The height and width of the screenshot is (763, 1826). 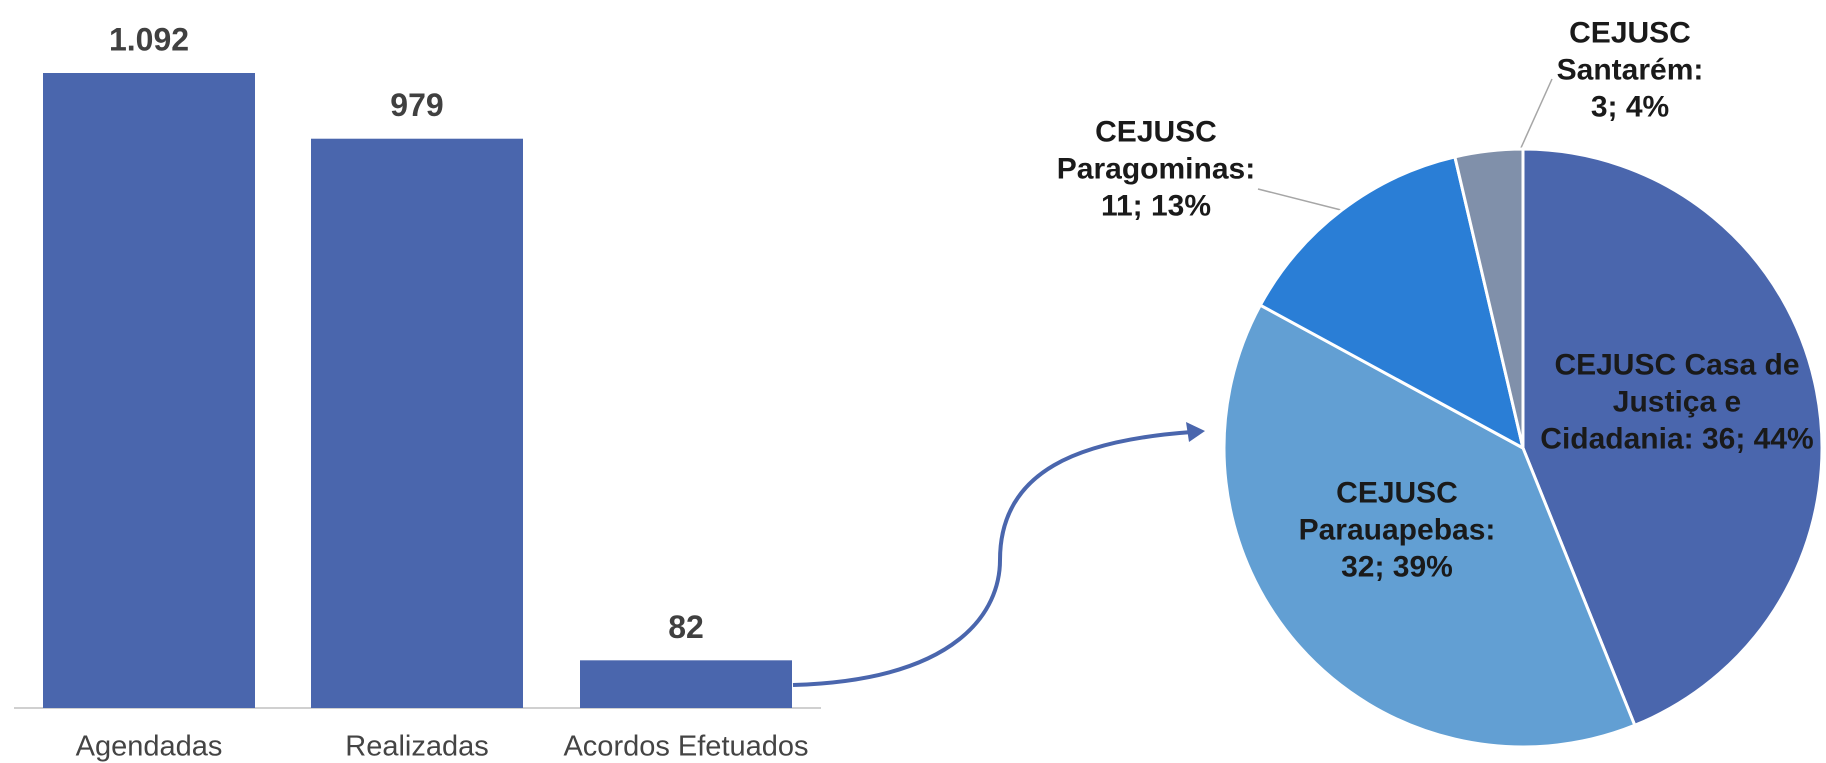 I want to click on slice-label: CEJUSC Santarém: 3; 4%, so click(x=1630, y=70).